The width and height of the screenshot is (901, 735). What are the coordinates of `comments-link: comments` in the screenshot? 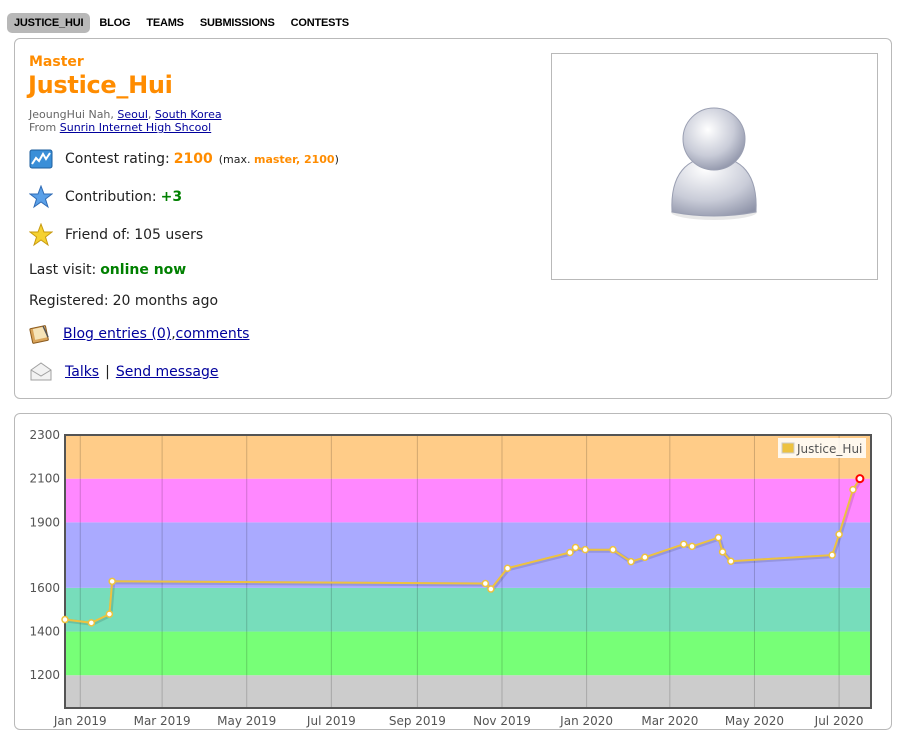 It's located at (212, 334).